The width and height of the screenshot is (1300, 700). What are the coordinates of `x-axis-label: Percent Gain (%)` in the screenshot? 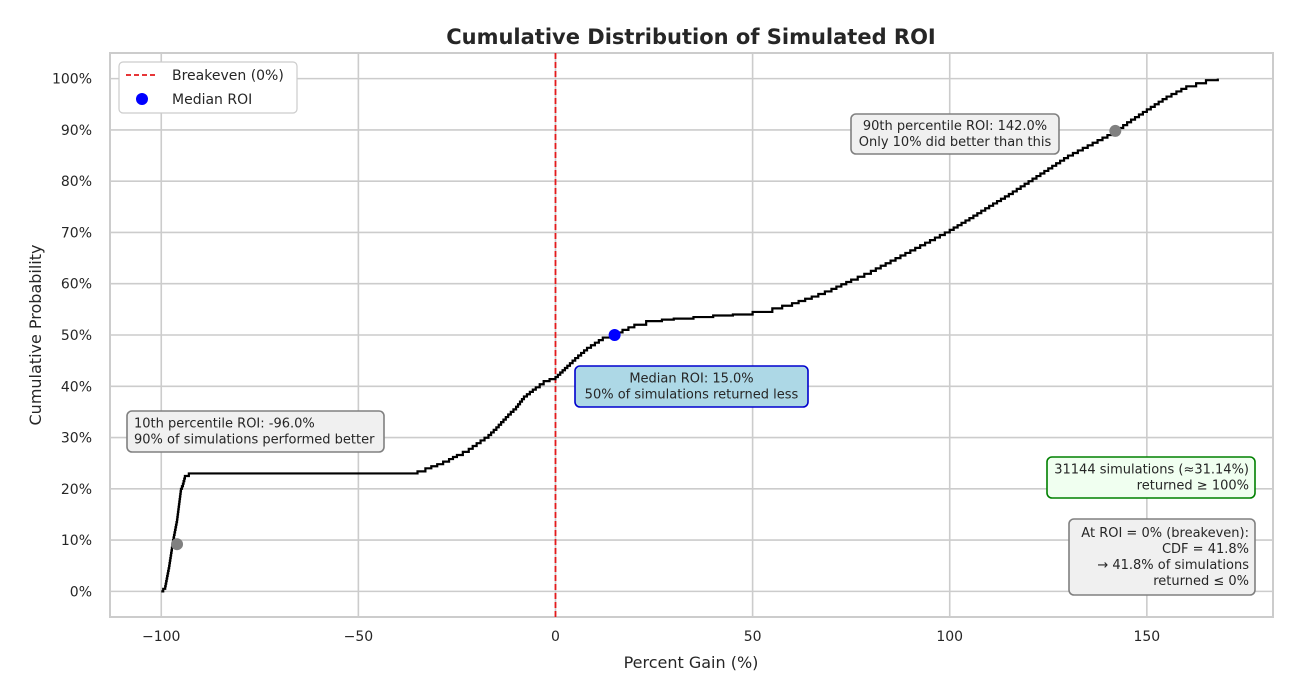 It's located at (691, 662).